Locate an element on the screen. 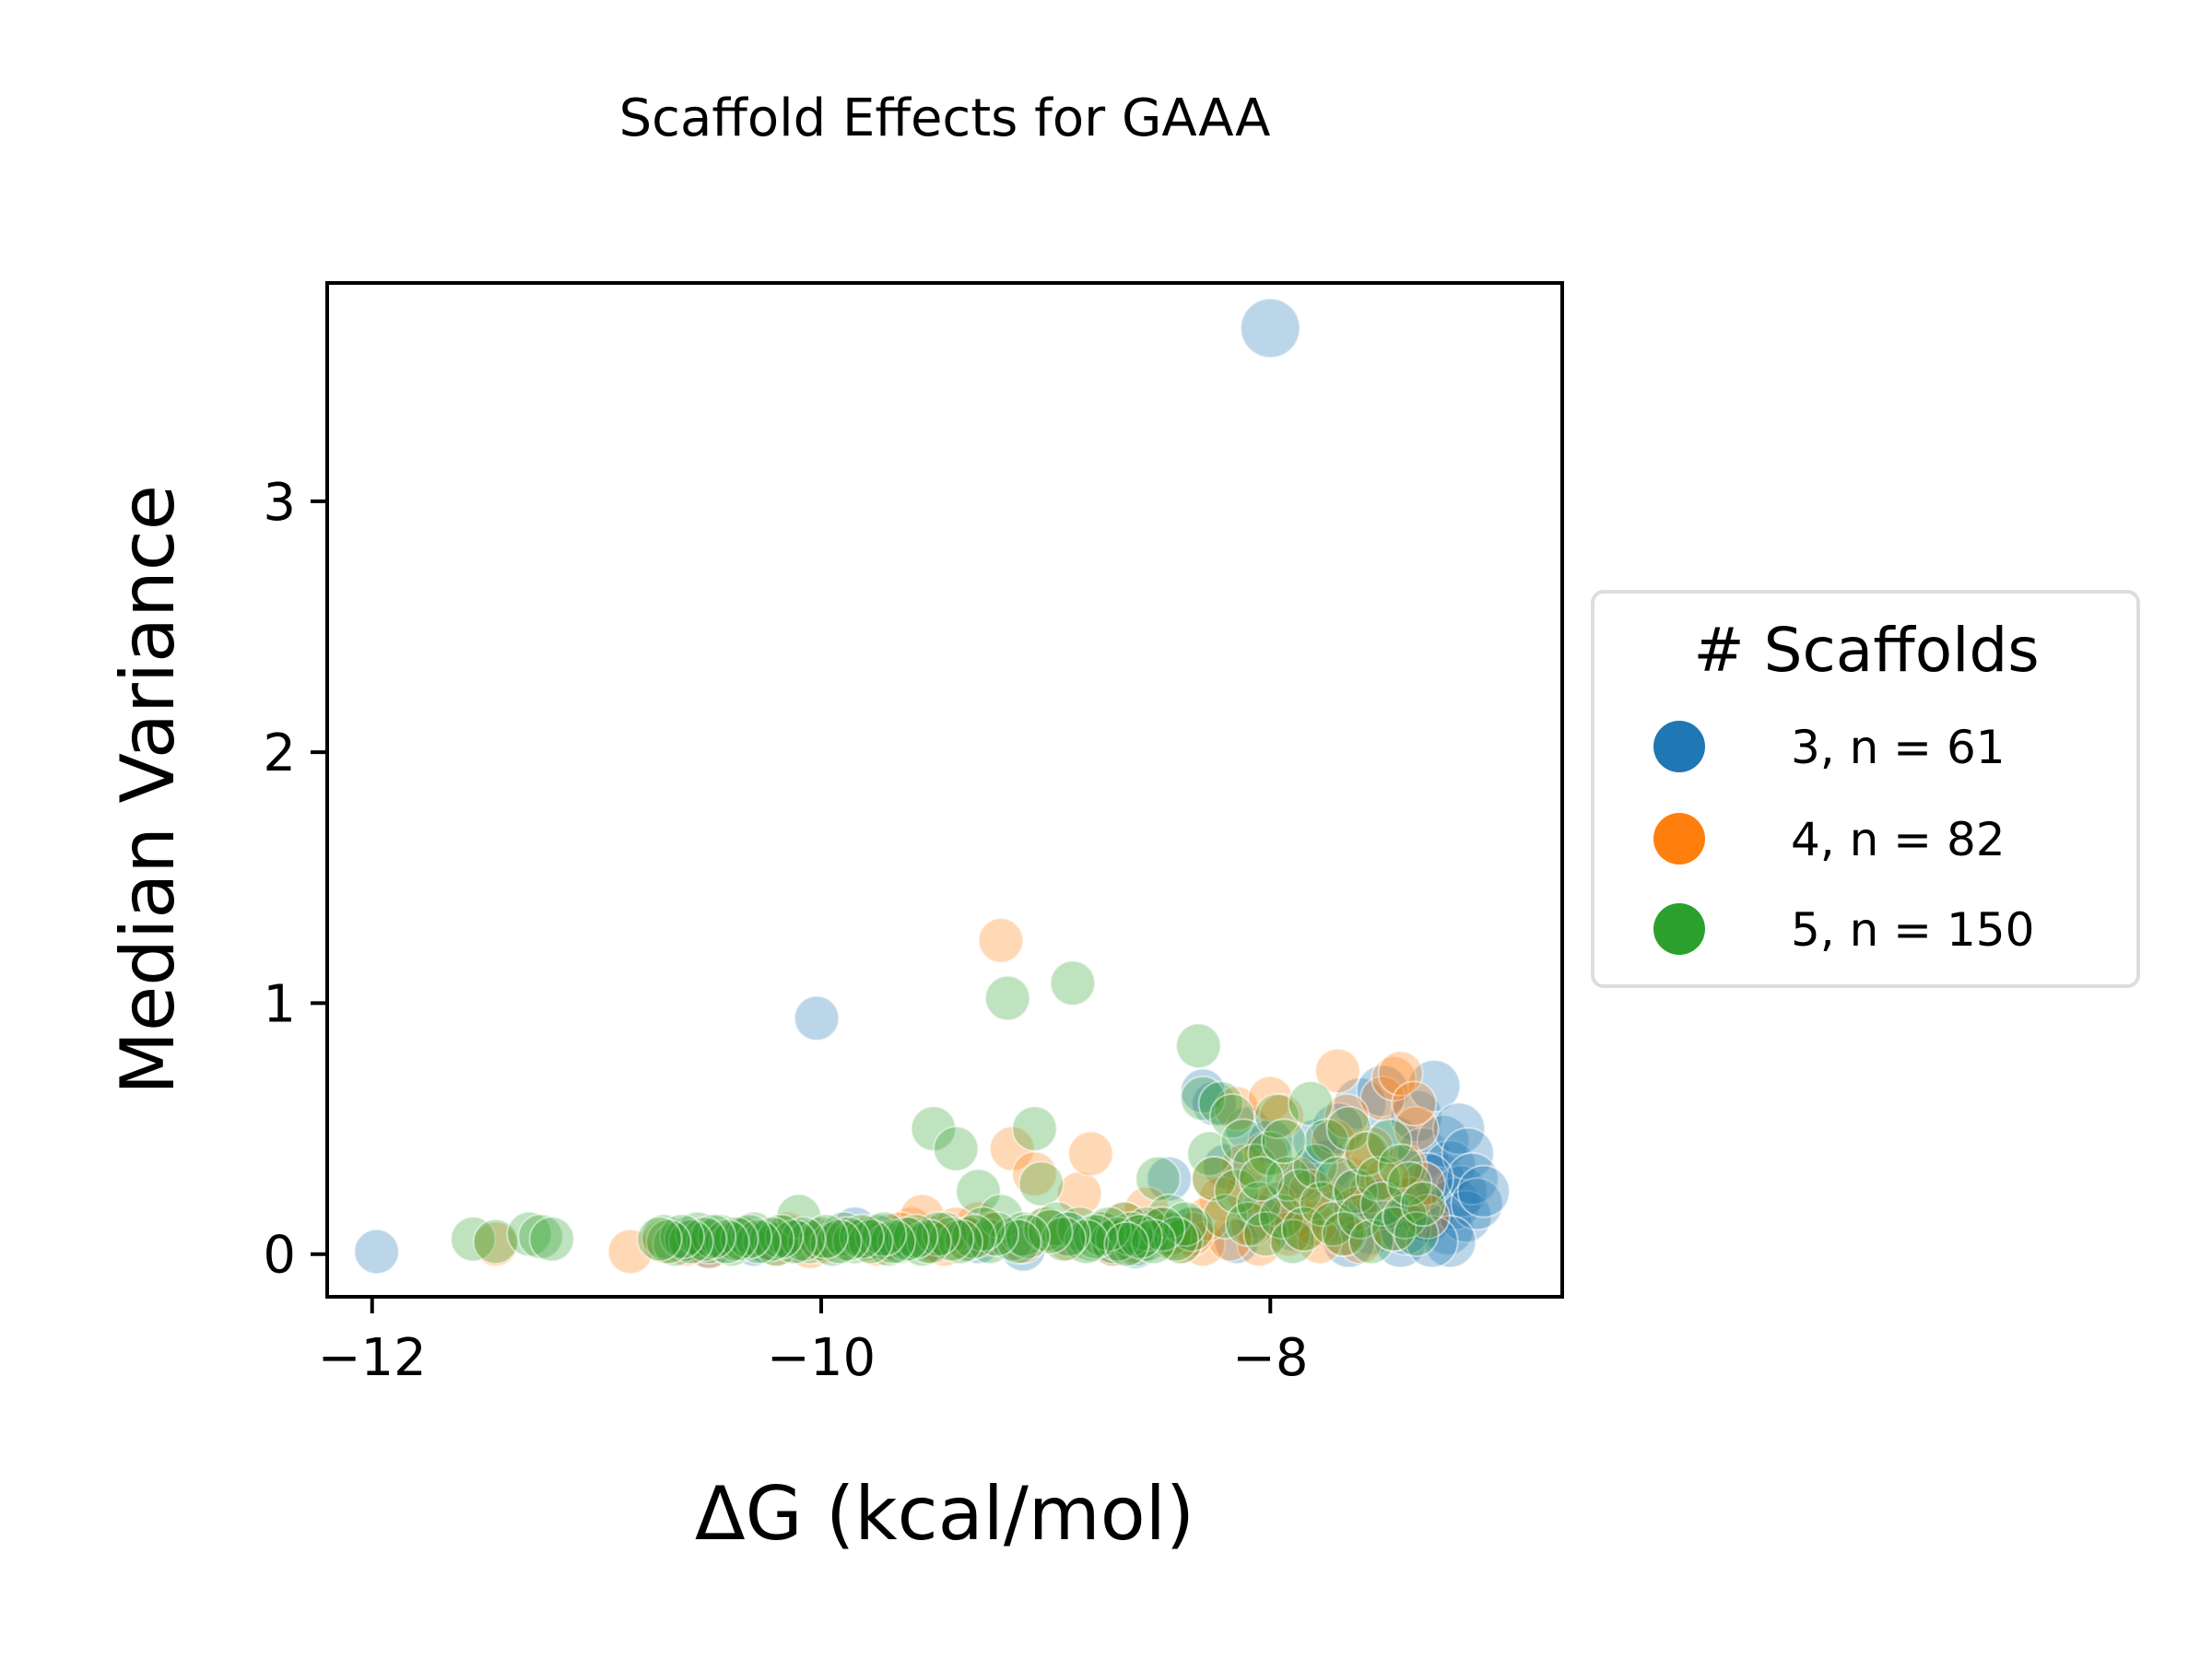  x-axis-label: ΔG (kcal/mol) is located at coordinates (944, 1514).